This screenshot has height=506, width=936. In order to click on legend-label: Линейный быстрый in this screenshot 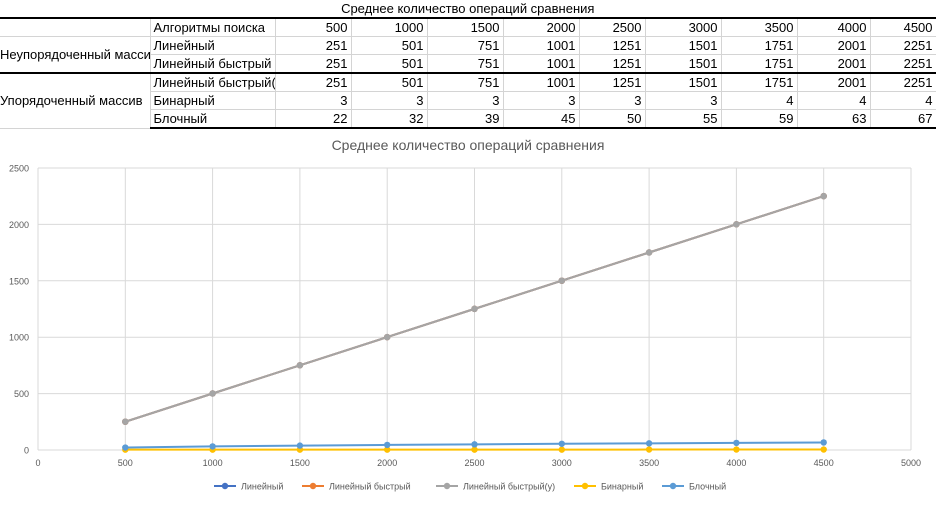, I will do `click(370, 487)`.